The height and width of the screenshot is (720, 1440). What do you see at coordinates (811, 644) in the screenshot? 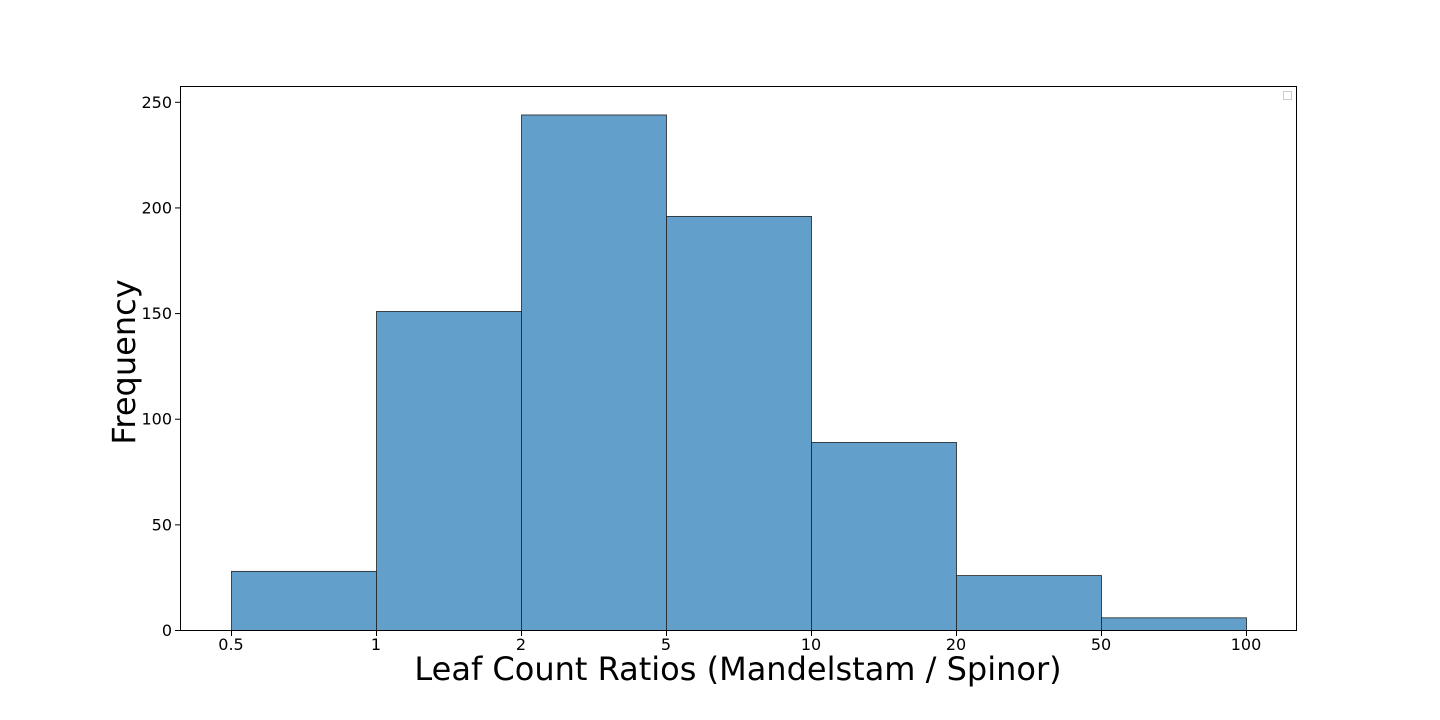
I see `x-tick-label: 10` at bounding box center [811, 644].